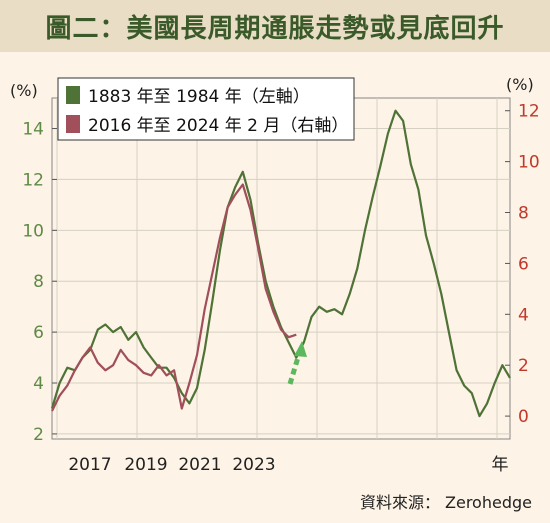 This screenshot has width=550, height=523. I want to click on x-axis-suffix: 年, so click(500, 465).